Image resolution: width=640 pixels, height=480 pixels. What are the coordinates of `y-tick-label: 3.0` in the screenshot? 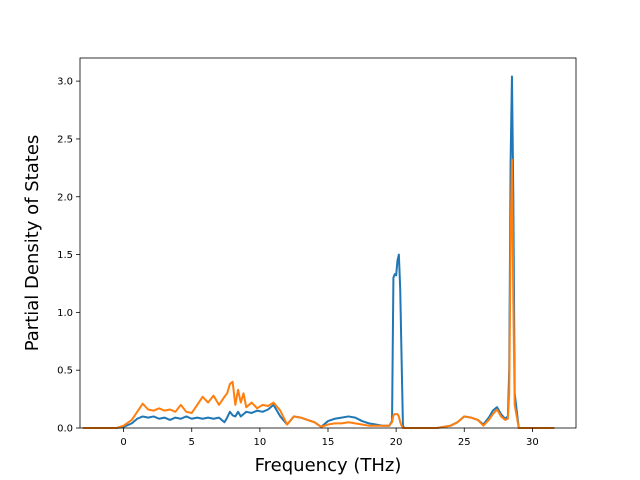 It's located at (65, 82).